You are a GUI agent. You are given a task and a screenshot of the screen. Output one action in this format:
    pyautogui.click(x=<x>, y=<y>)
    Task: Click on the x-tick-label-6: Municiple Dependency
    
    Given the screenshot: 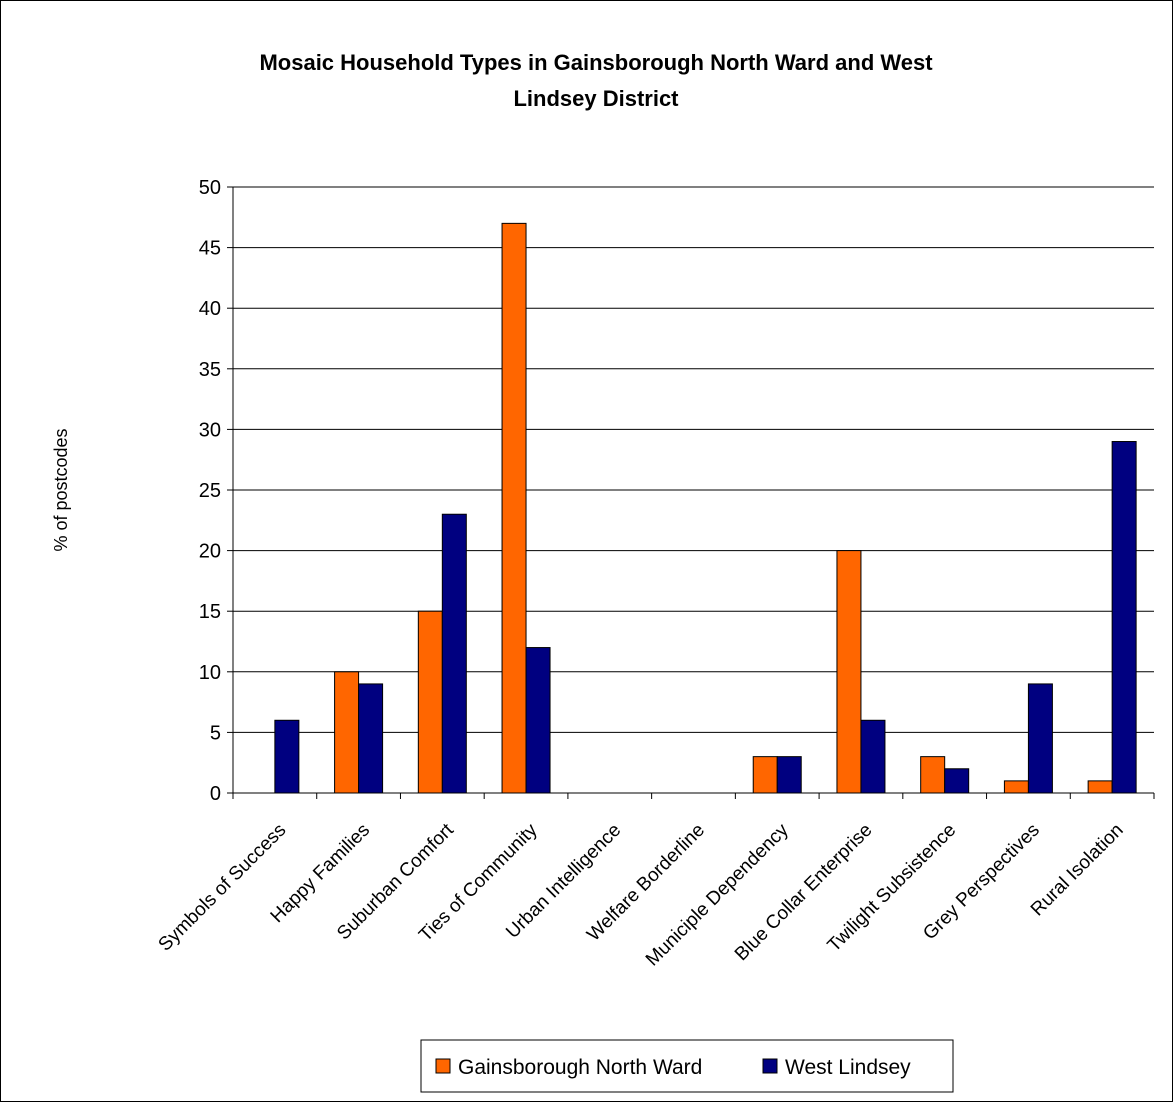 What is the action you would take?
    pyautogui.click(x=717, y=894)
    